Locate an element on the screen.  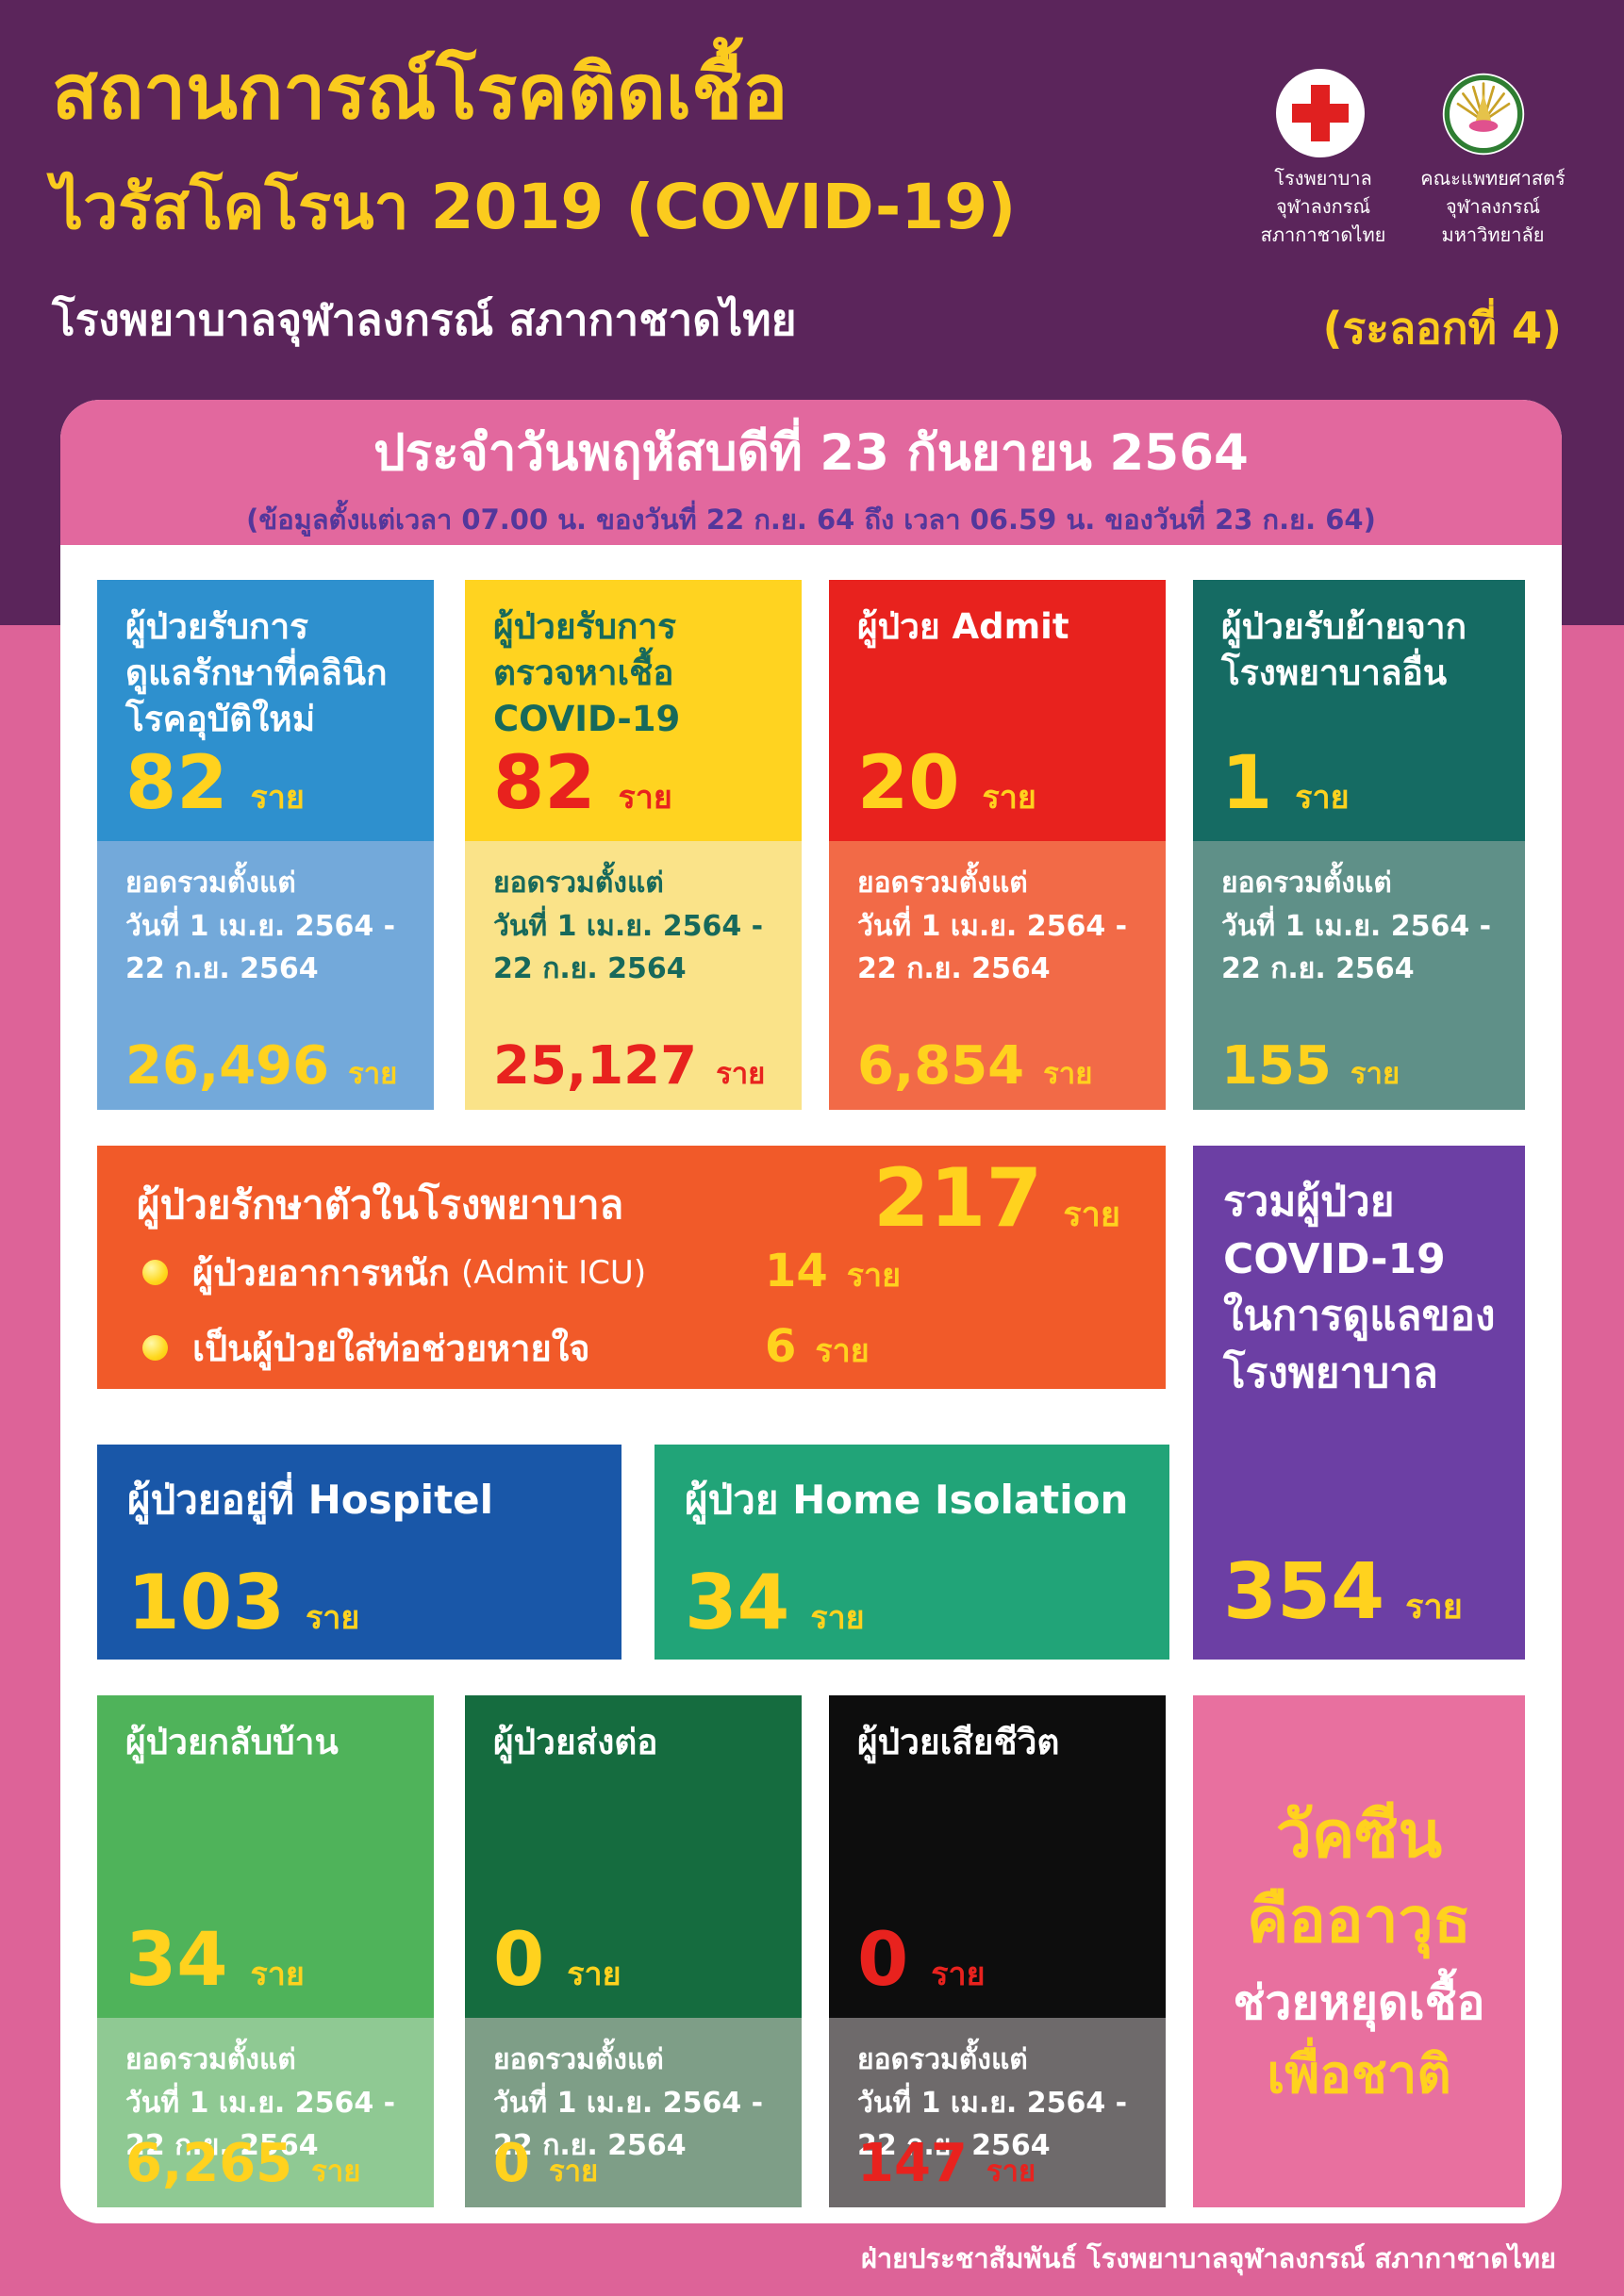
card-title: ผู้ป่วยรับย้ายจาก โรงพยาบาลอื่น is located at coordinates (1344, 649).